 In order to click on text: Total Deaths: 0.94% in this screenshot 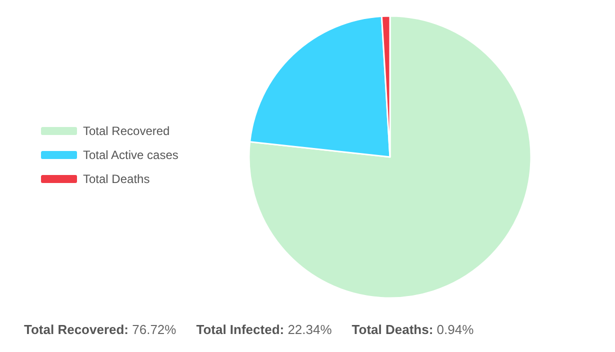, I will do `click(413, 329)`.